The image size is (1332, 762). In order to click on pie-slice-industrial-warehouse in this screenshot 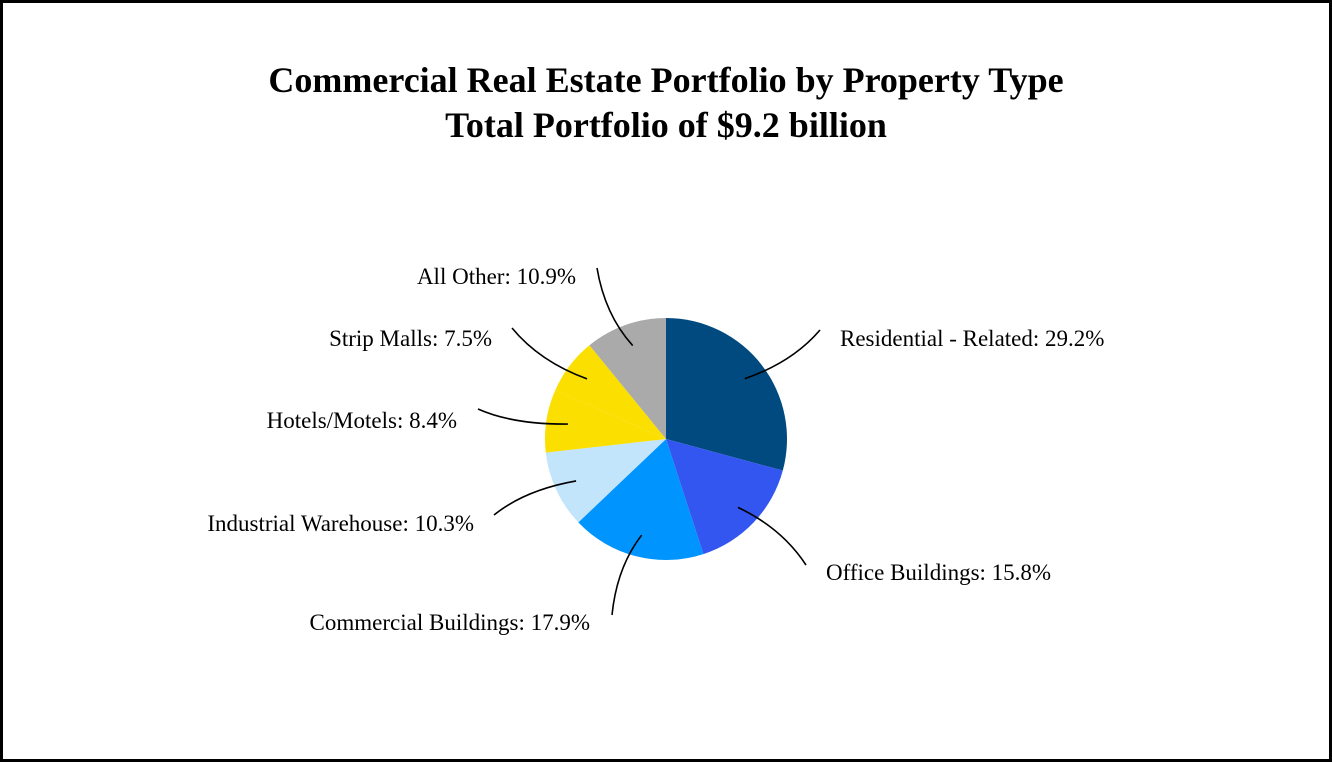, I will do `click(605, 481)`.